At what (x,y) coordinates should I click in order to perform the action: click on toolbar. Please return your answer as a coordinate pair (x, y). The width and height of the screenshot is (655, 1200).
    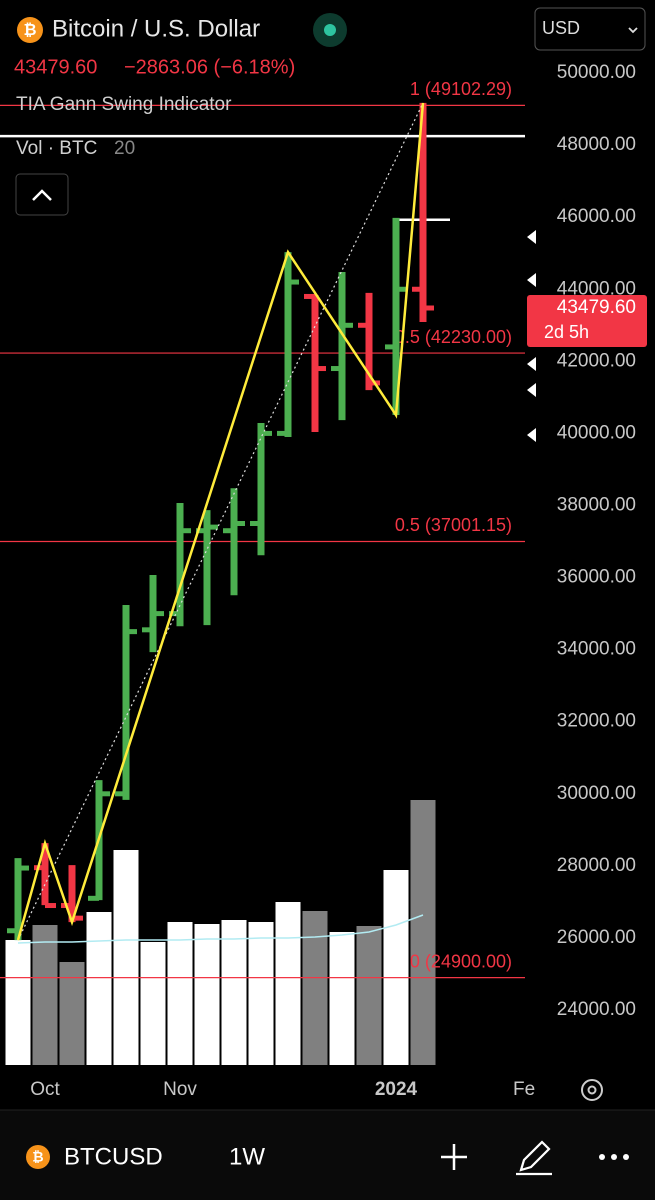
    Looking at the image, I should click on (327, 1155).